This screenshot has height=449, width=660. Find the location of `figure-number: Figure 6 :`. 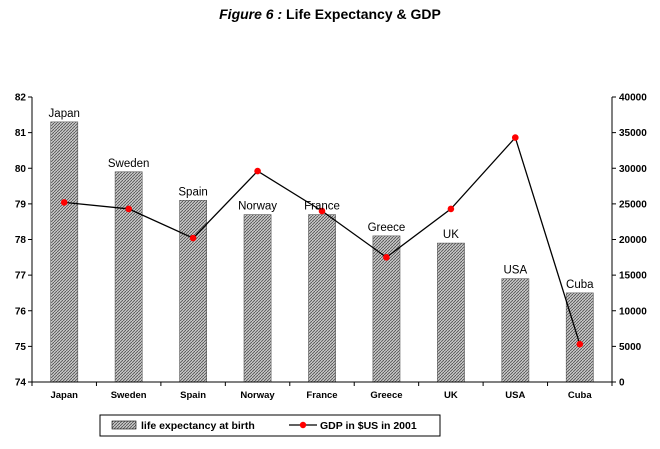

figure-number: Figure 6 : is located at coordinates (251, 14).